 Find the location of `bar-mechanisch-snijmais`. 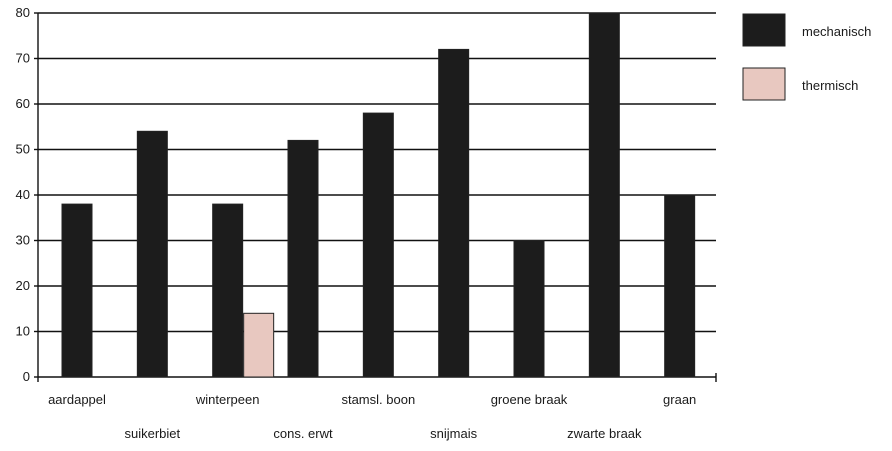

bar-mechanisch-snijmais is located at coordinates (454, 213).